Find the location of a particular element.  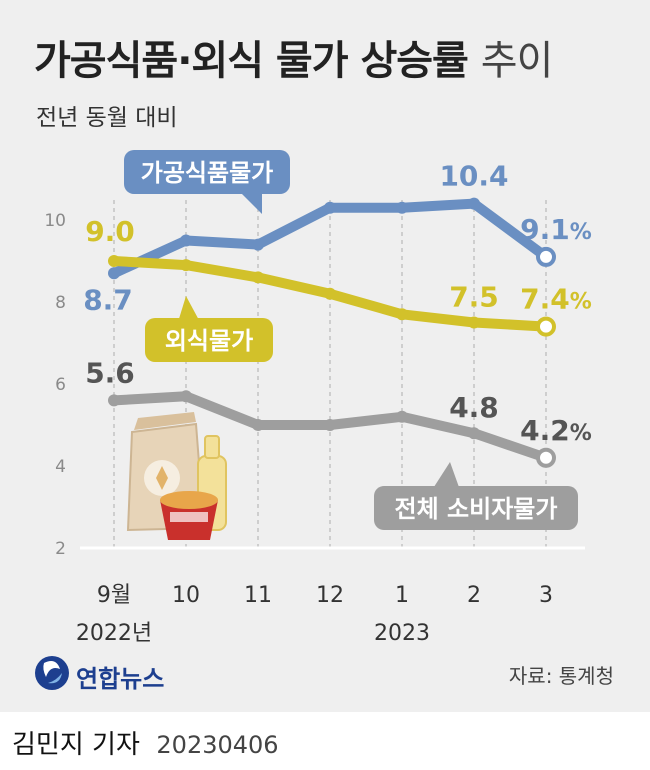

bubble-dining: 외식물가 is located at coordinates (209, 329).